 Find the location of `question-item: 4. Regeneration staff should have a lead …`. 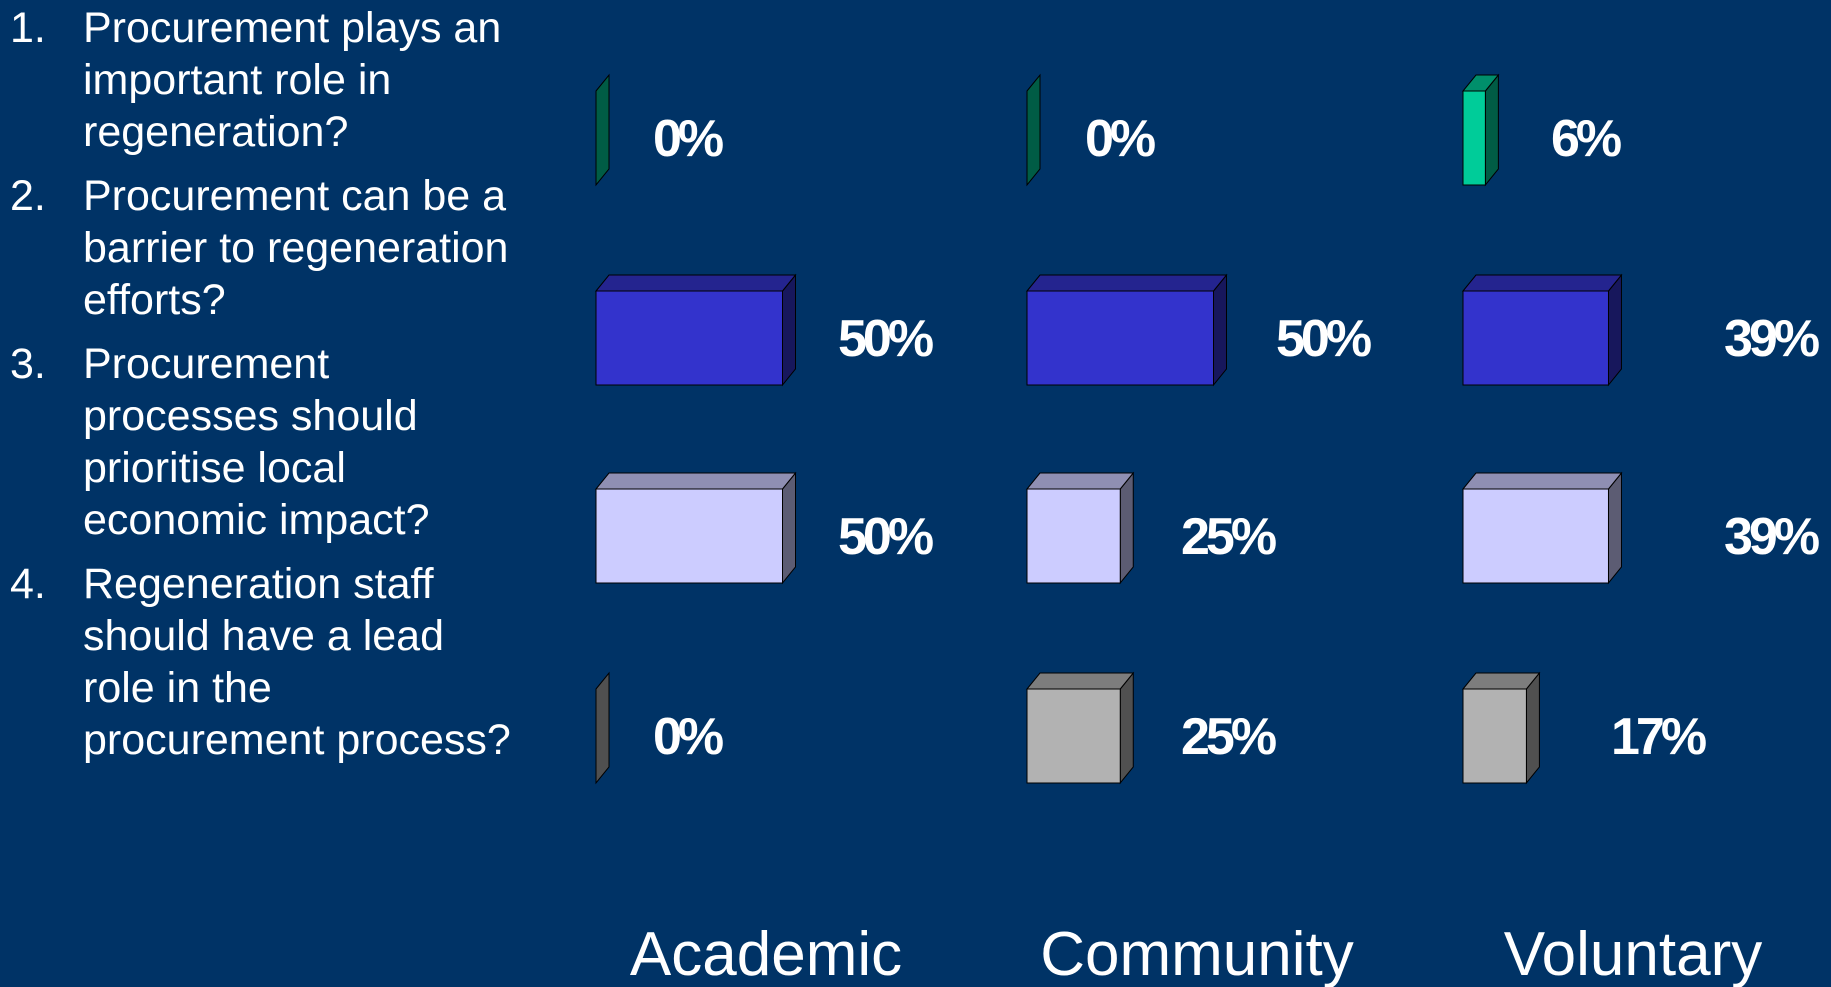

question-item: 4. Regeneration staff should have a lead … is located at coordinates (260, 662).